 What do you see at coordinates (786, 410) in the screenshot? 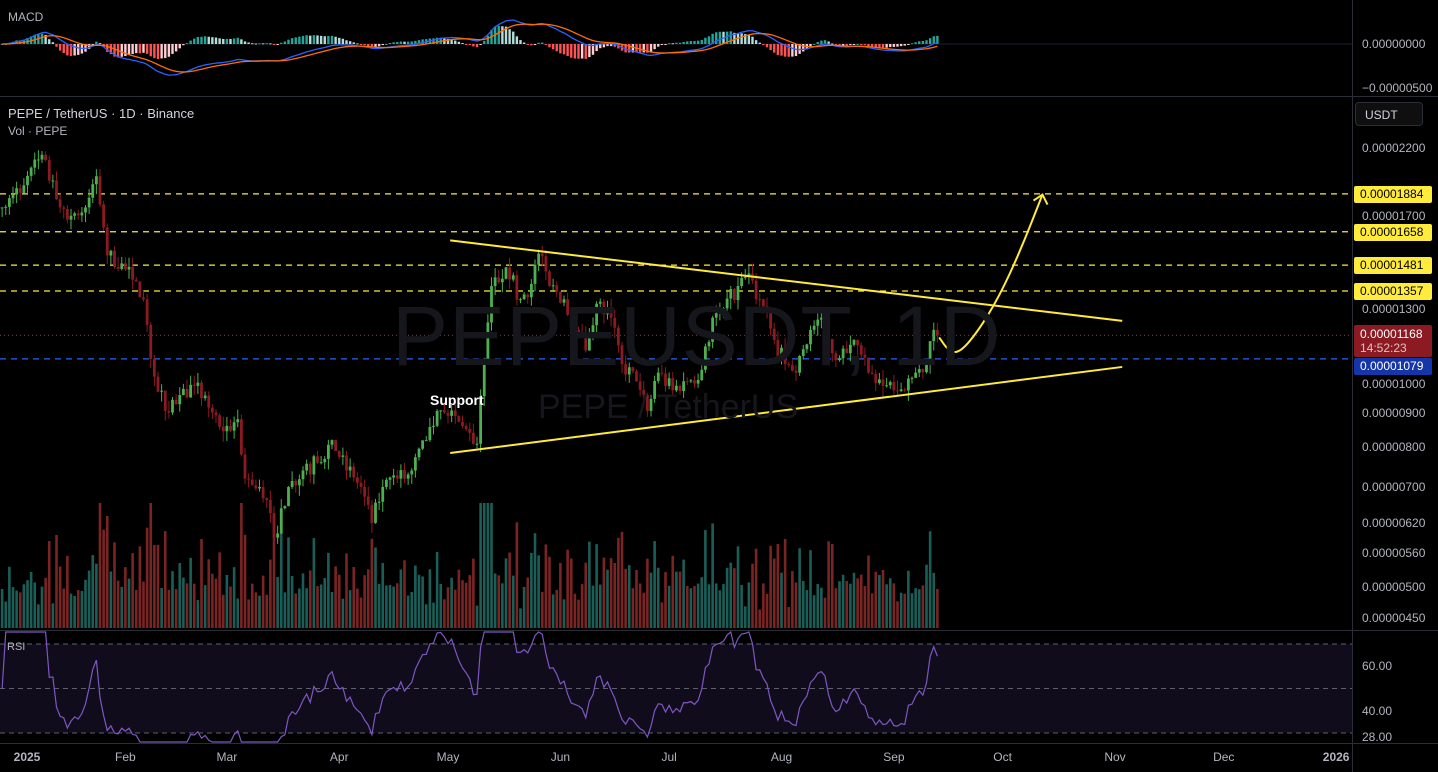
I see `lower-support-trendline` at bounding box center [786, 410].